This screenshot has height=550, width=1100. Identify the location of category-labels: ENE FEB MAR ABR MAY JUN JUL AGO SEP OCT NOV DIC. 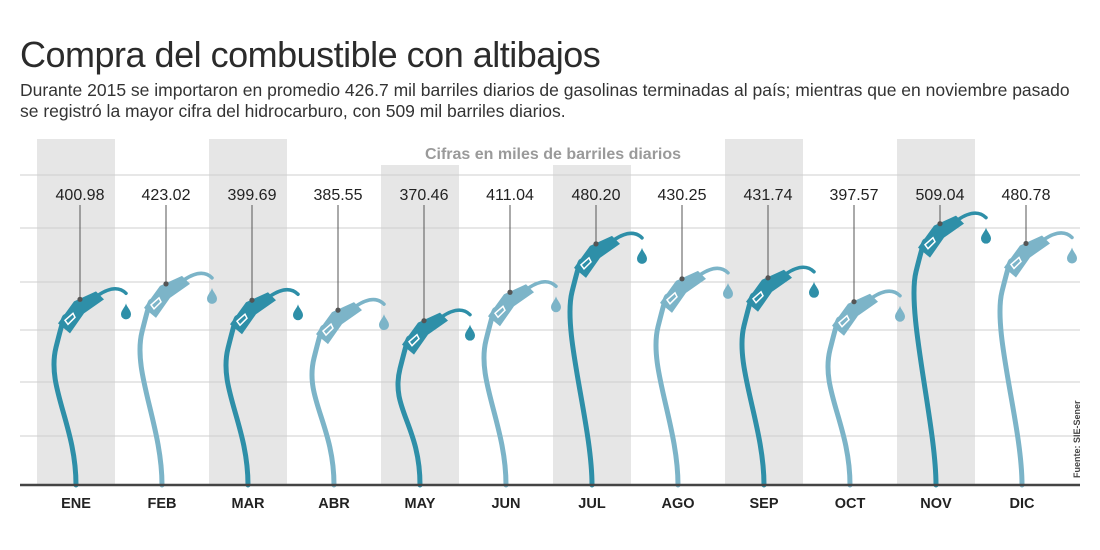
(548, 504).